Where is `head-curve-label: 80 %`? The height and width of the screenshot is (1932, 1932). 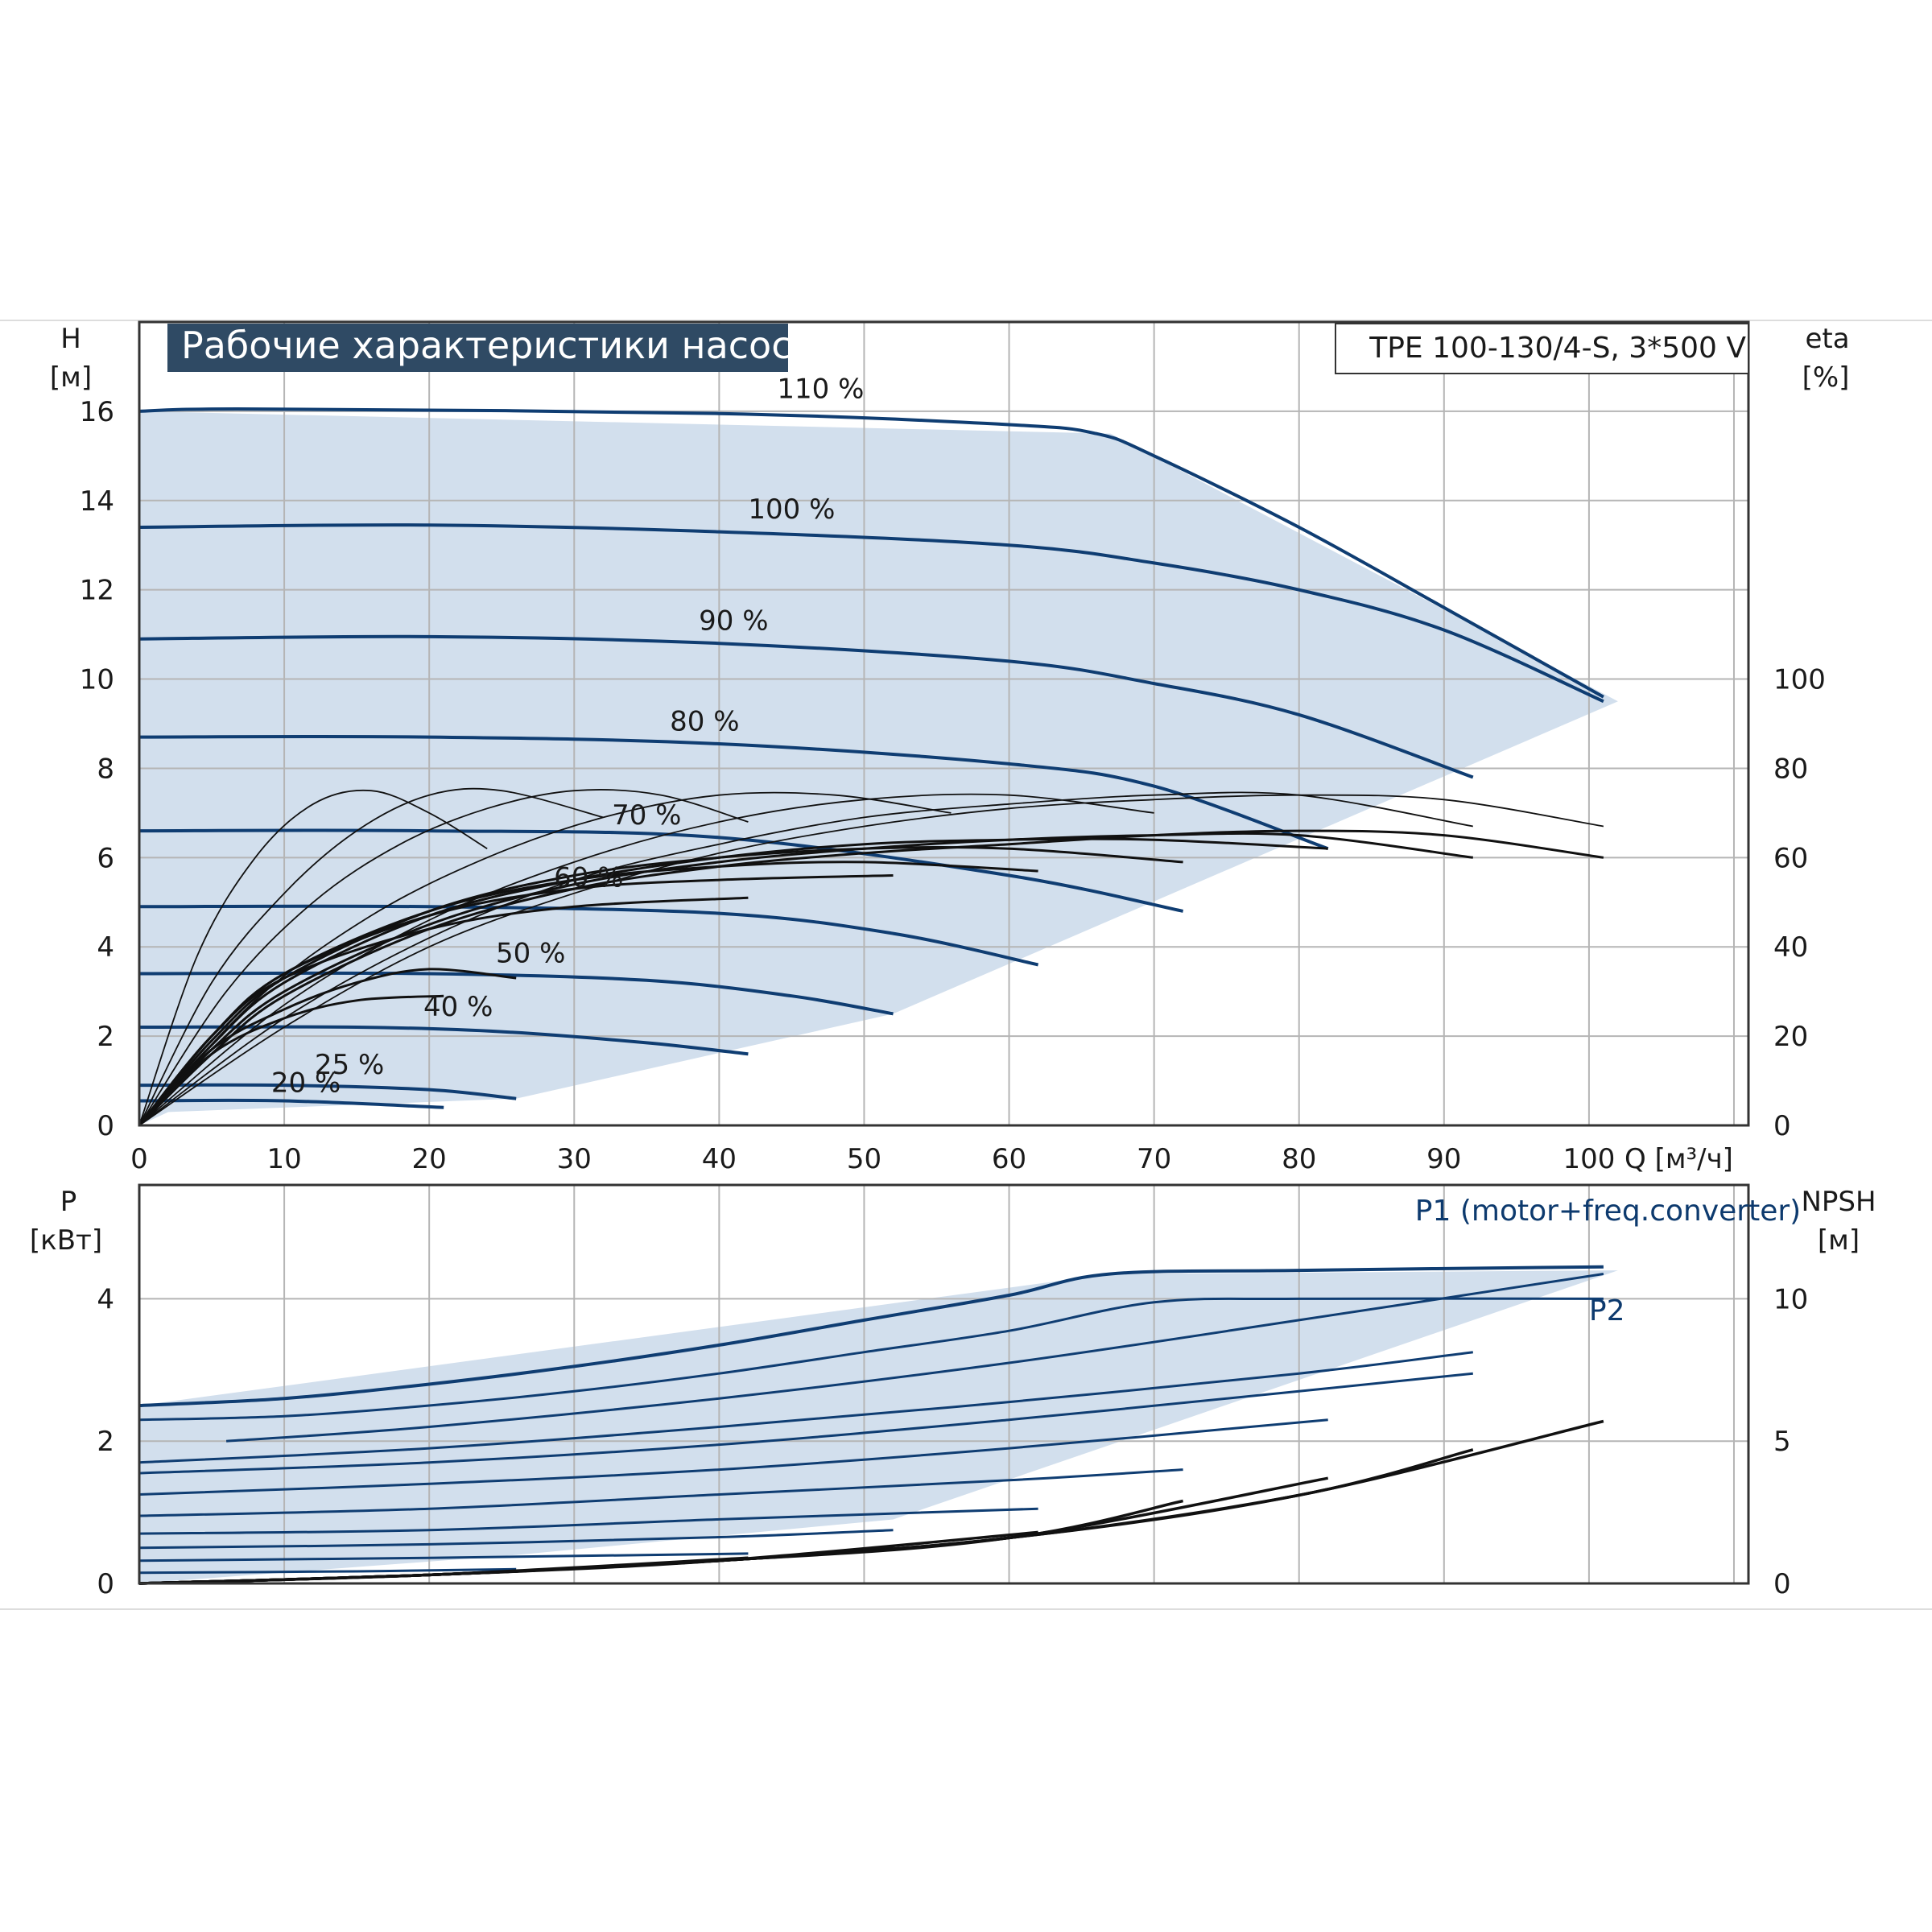 head-curve-label: 80 % is located at coordinates (704, 721).